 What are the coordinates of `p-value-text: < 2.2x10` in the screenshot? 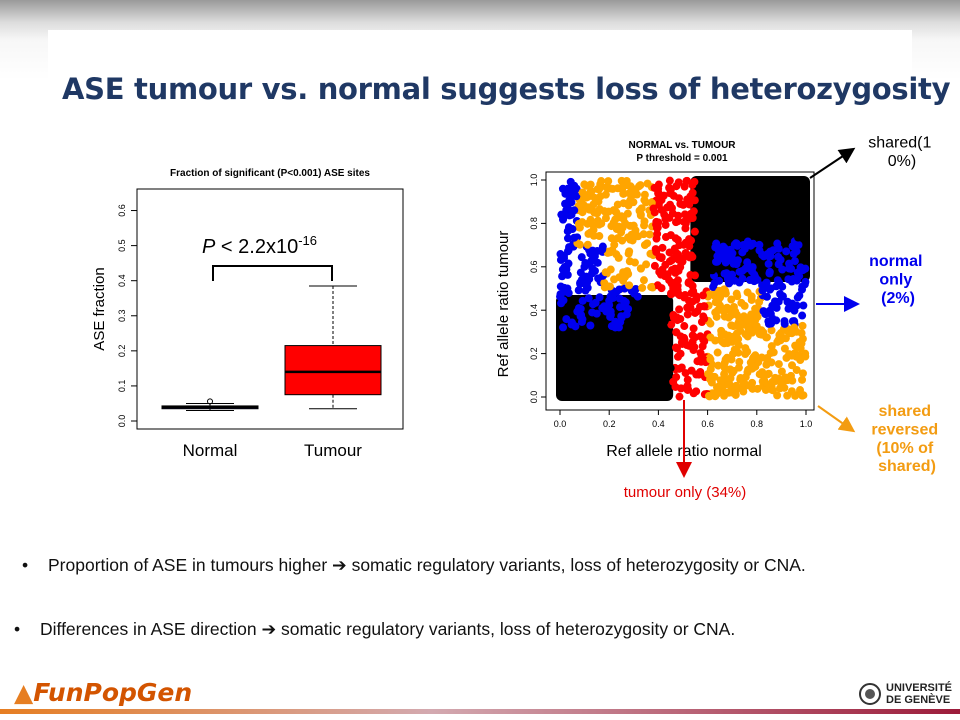 It's located at (256, 247).